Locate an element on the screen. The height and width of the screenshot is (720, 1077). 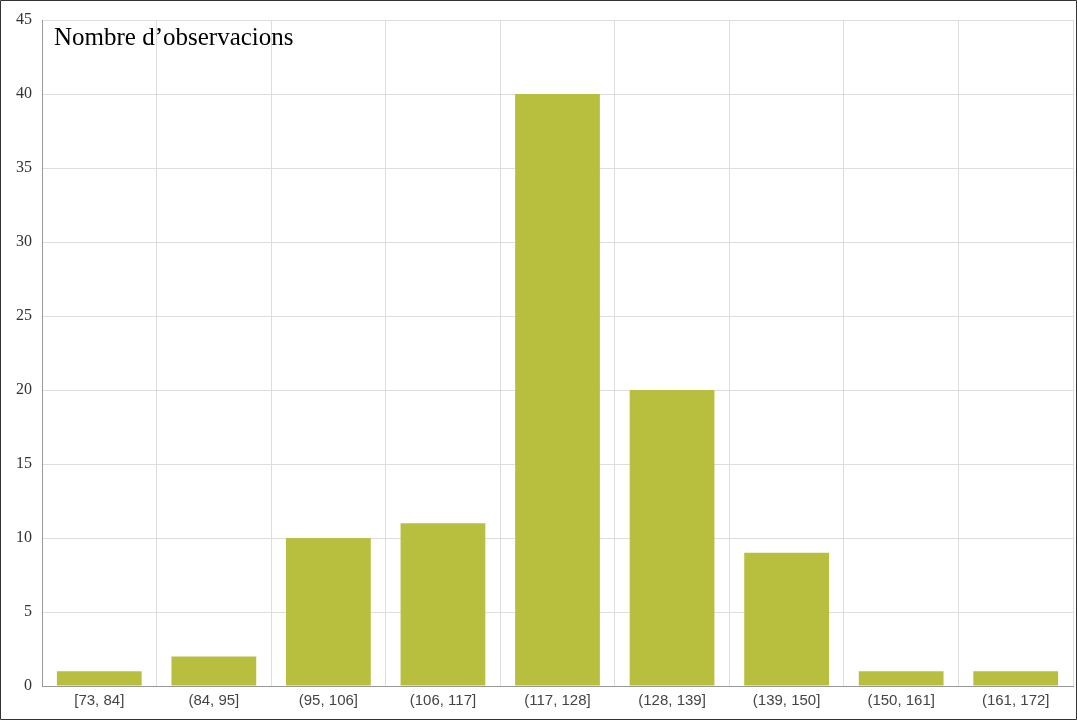
y-tick-label: 5 is located at coordinates (28, 611).